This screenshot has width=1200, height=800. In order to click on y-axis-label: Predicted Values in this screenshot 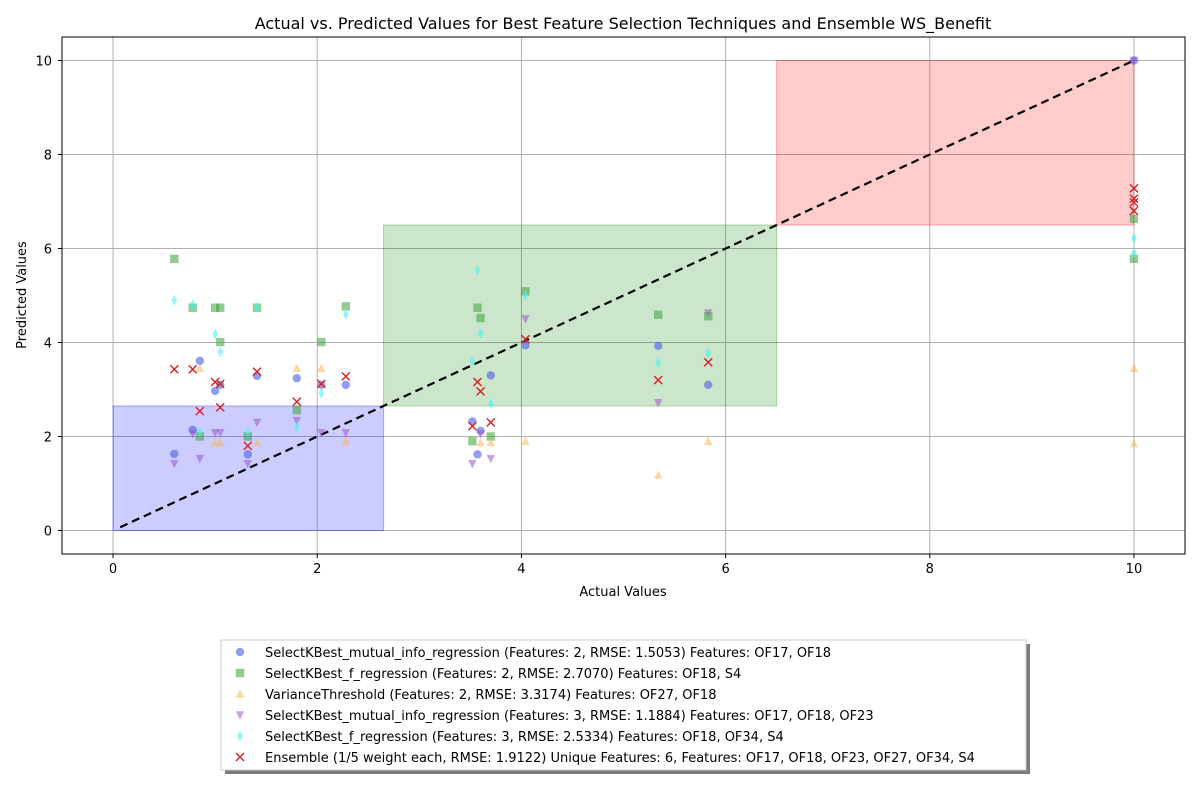, I will do `click(22, 295)`.